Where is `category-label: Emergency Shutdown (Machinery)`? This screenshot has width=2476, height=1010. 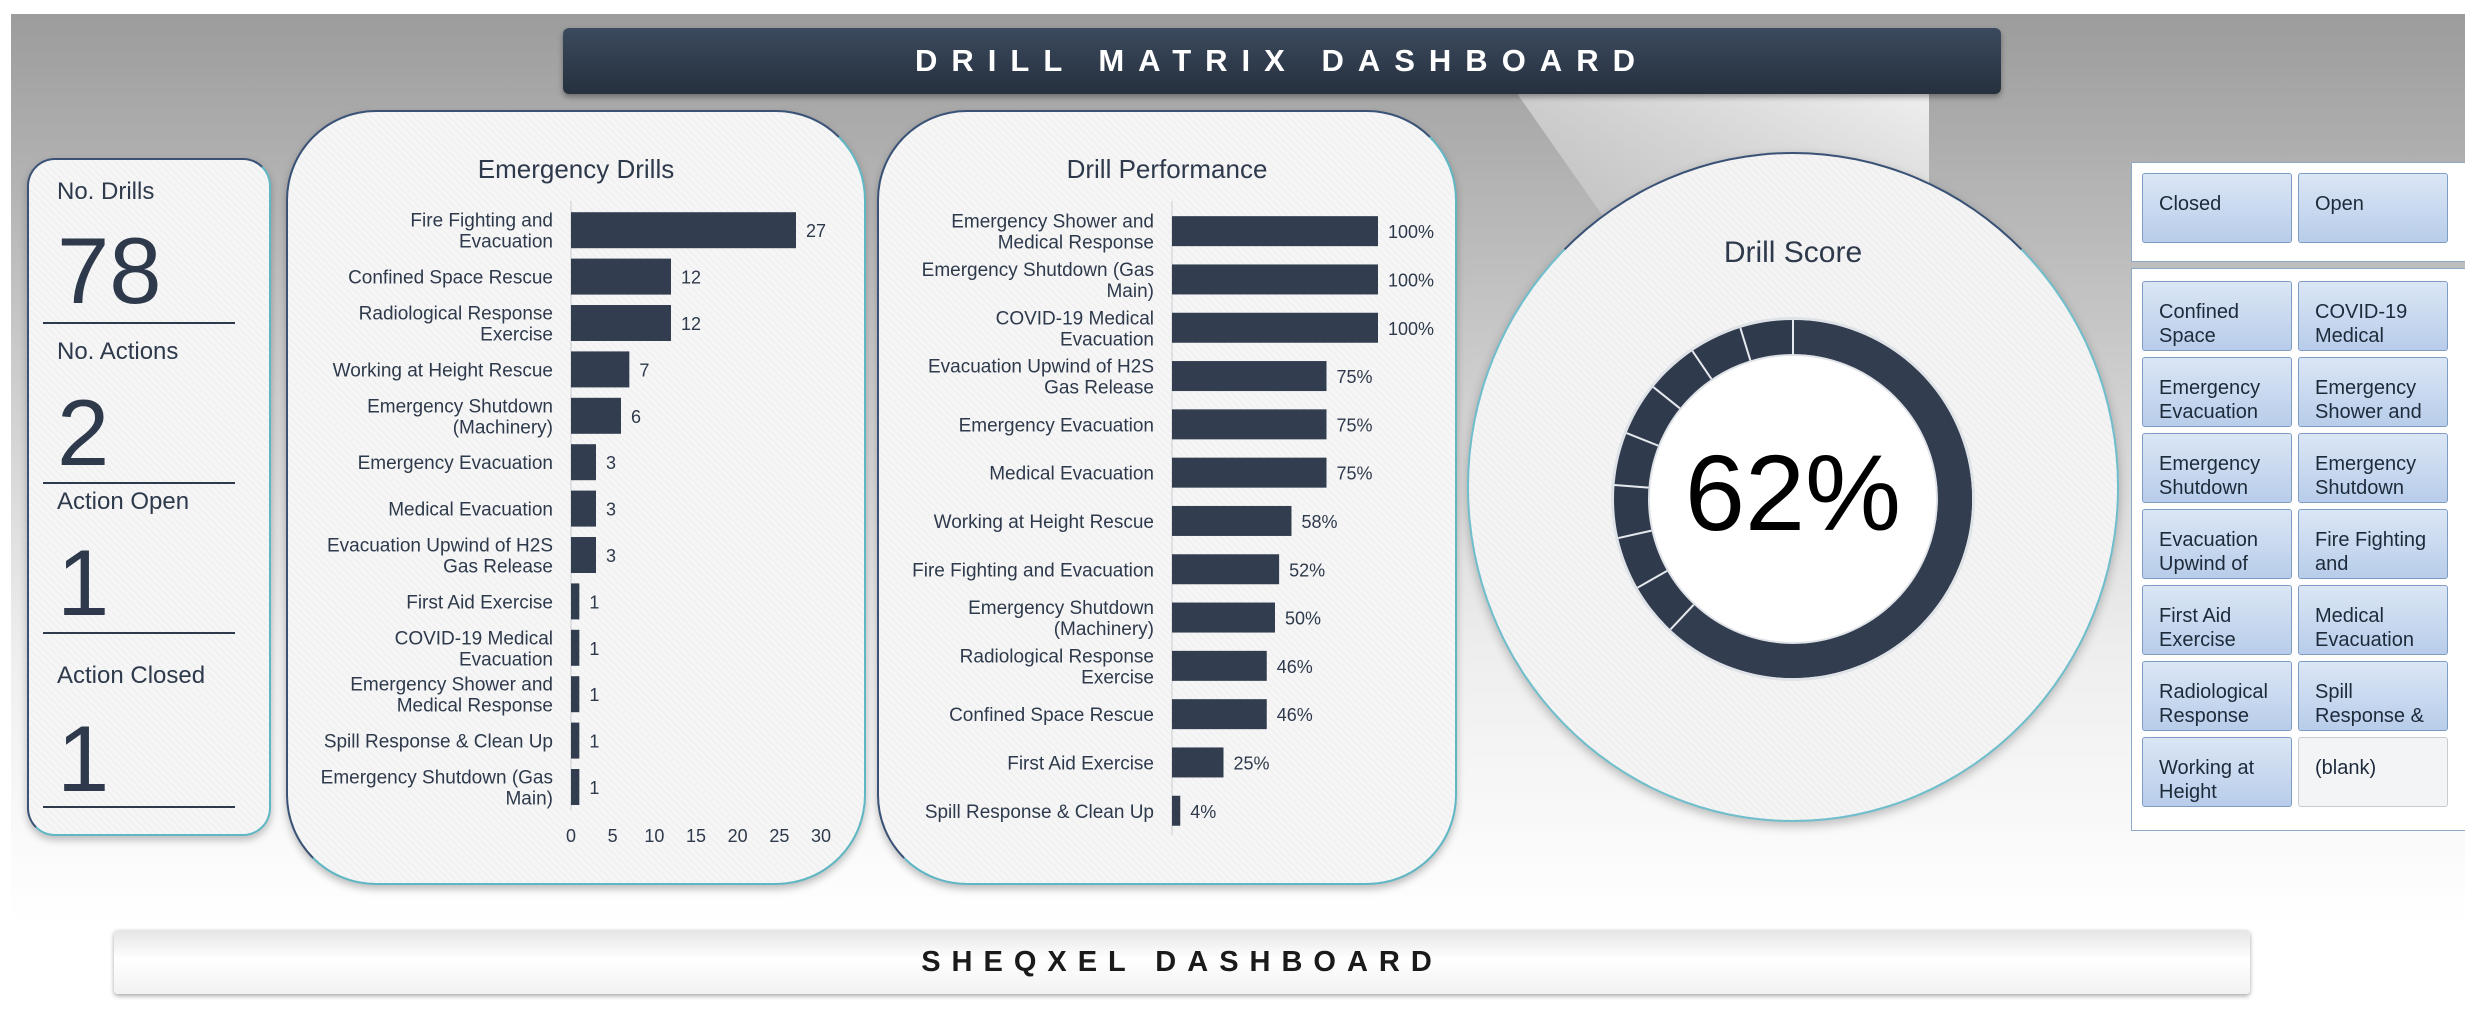 category-label: Emergency Shutdown (Machinery) is located at coordinates (1061, 619).